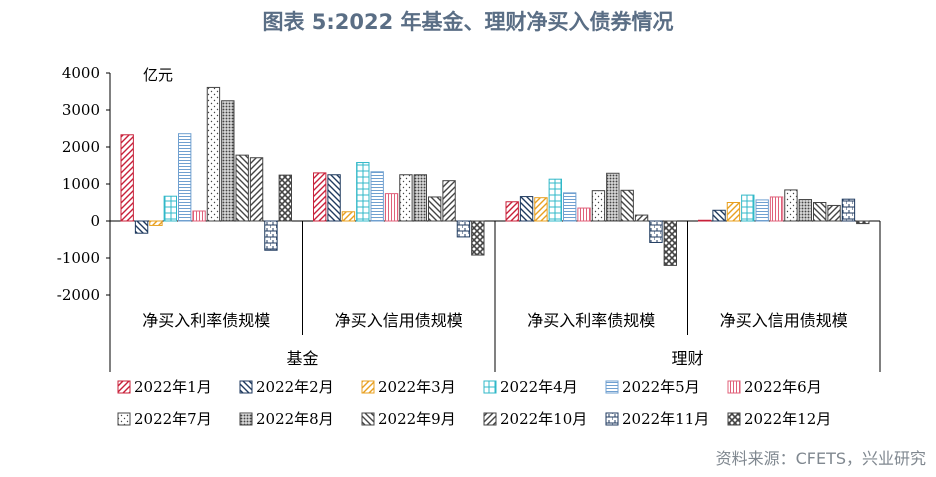 The image size is (936, 477). I want to click on legend-label: 2022年4月, so click(539, 387).